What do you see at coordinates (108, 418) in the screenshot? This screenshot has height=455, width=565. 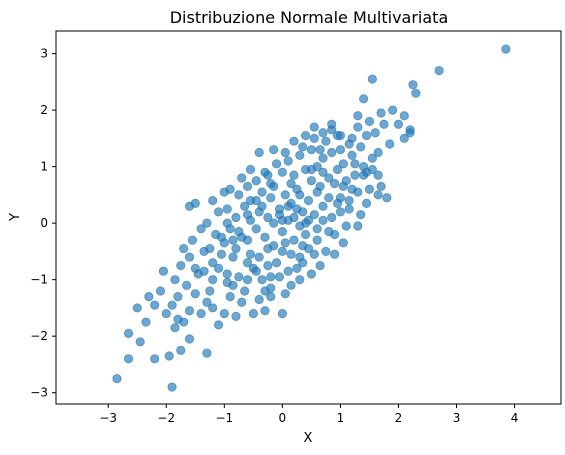 I see `x-tick-label: −3` at bounding box center [108, 418].